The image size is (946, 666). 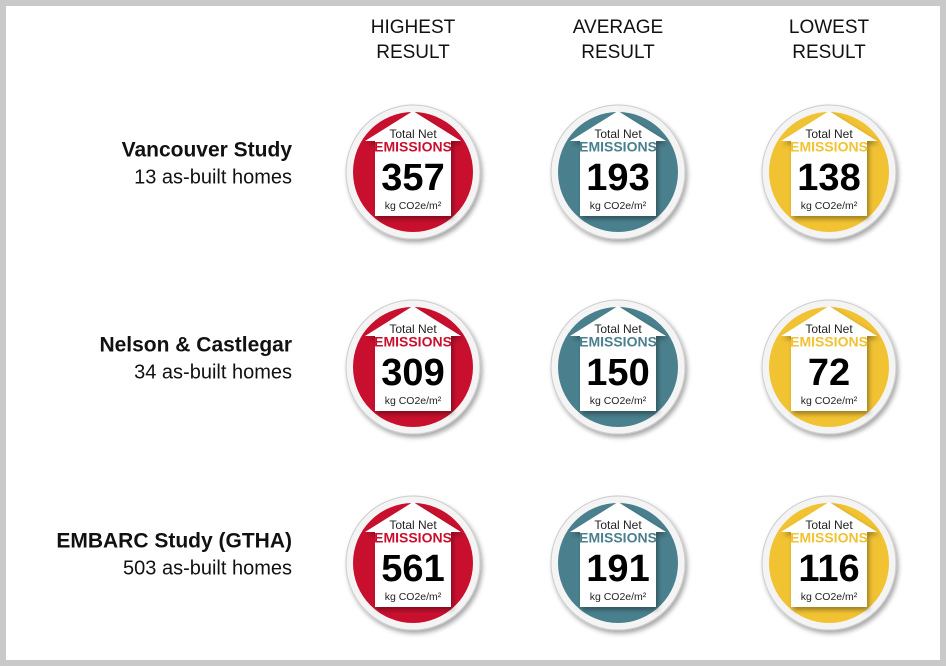 What do you see at coordinates (829, 373) in the screenshot?
I see `badge-value: 72` at bounding box center [829, 373].